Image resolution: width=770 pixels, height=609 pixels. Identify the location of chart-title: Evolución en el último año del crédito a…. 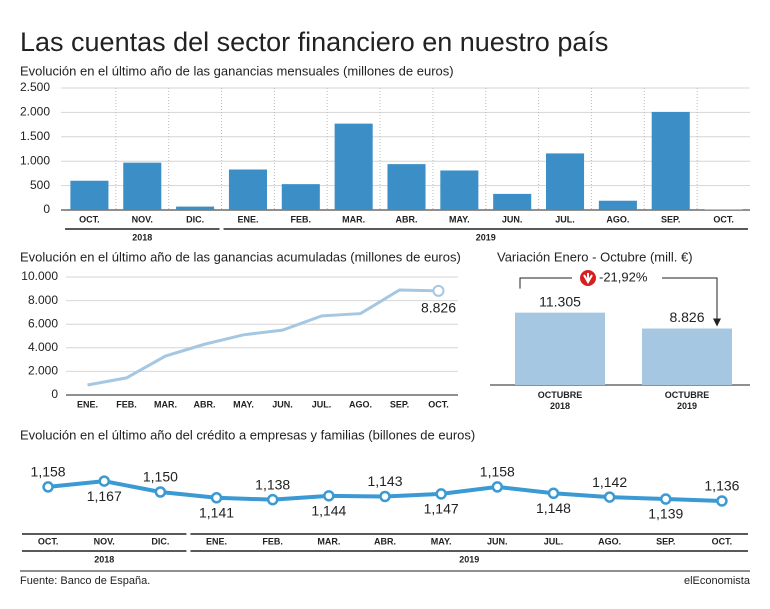
(247, 434).